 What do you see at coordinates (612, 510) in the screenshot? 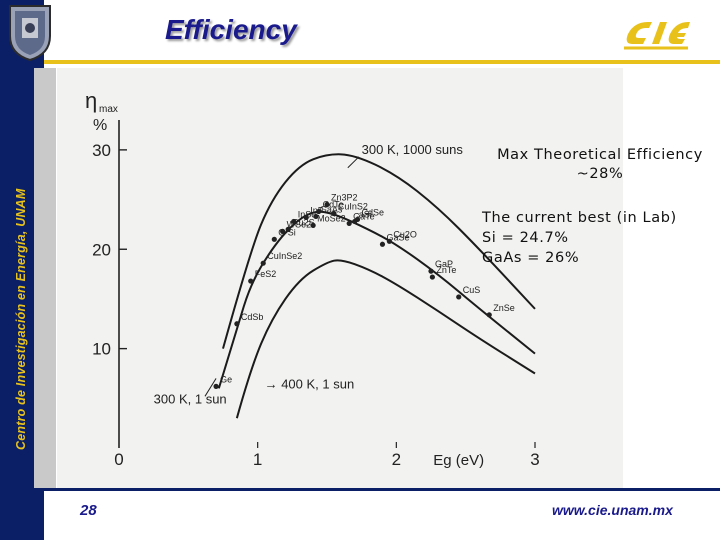
I see `footer-url: www.cie.unam.mx` at bounding box center [612, 510].